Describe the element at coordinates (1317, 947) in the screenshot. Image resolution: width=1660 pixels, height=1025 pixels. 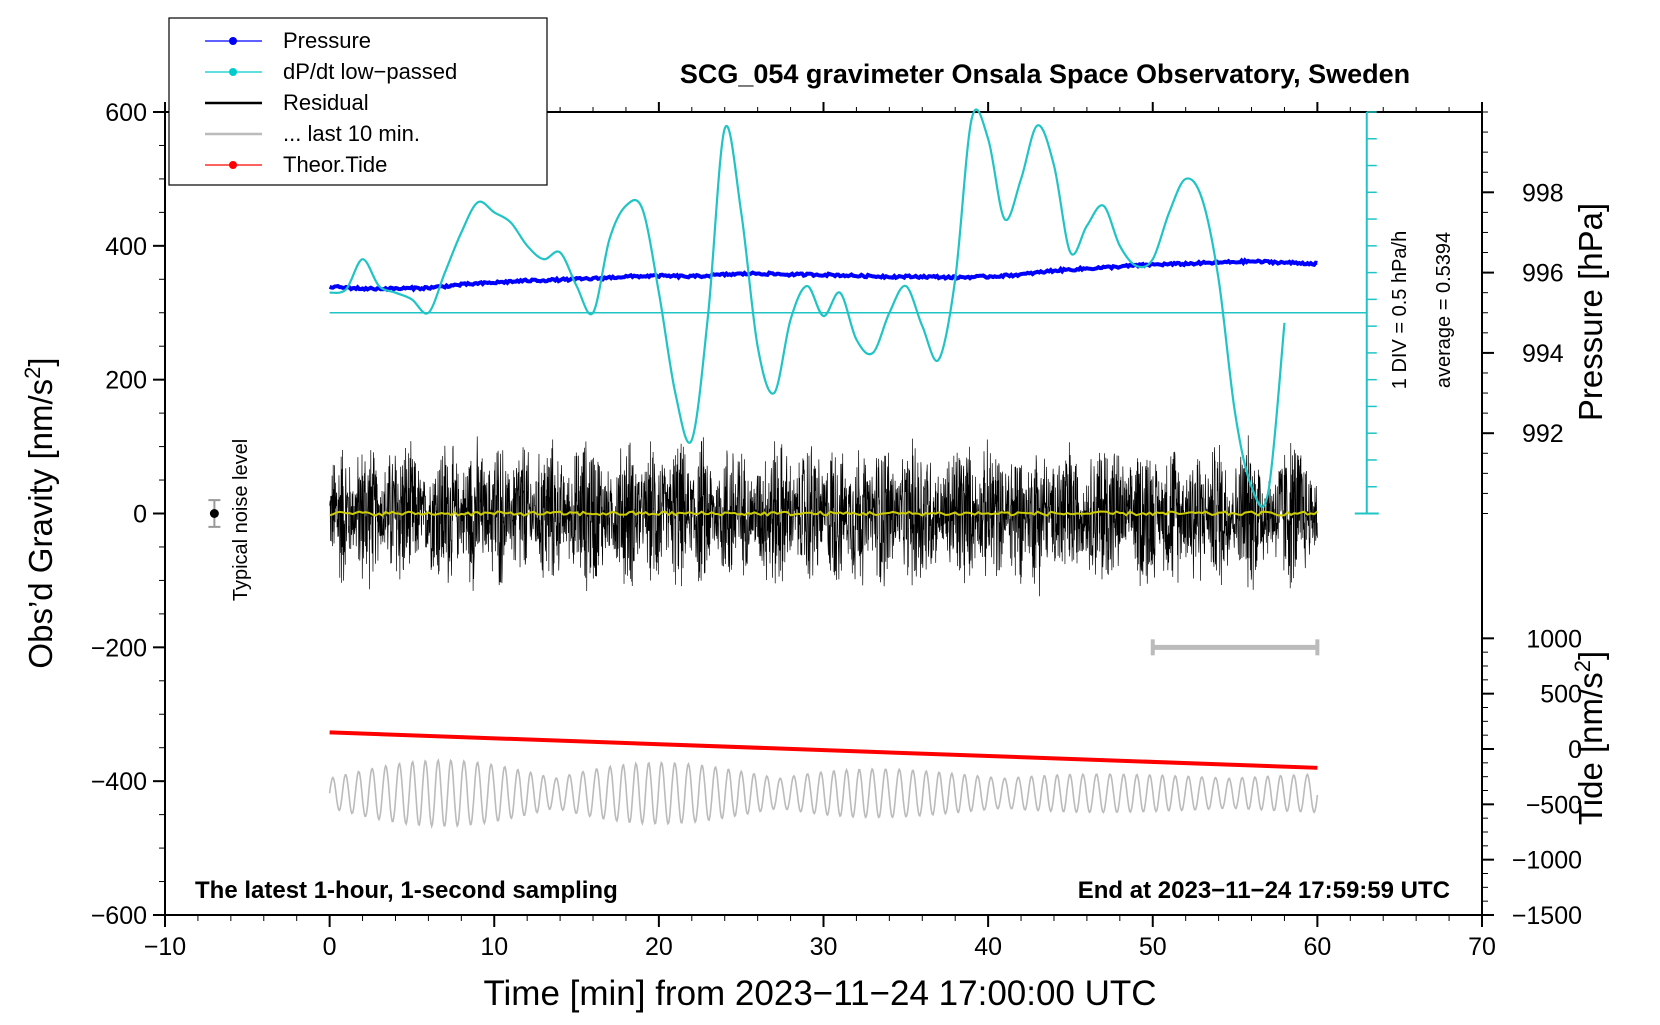
I see `x-tick-label: 60` at that location.